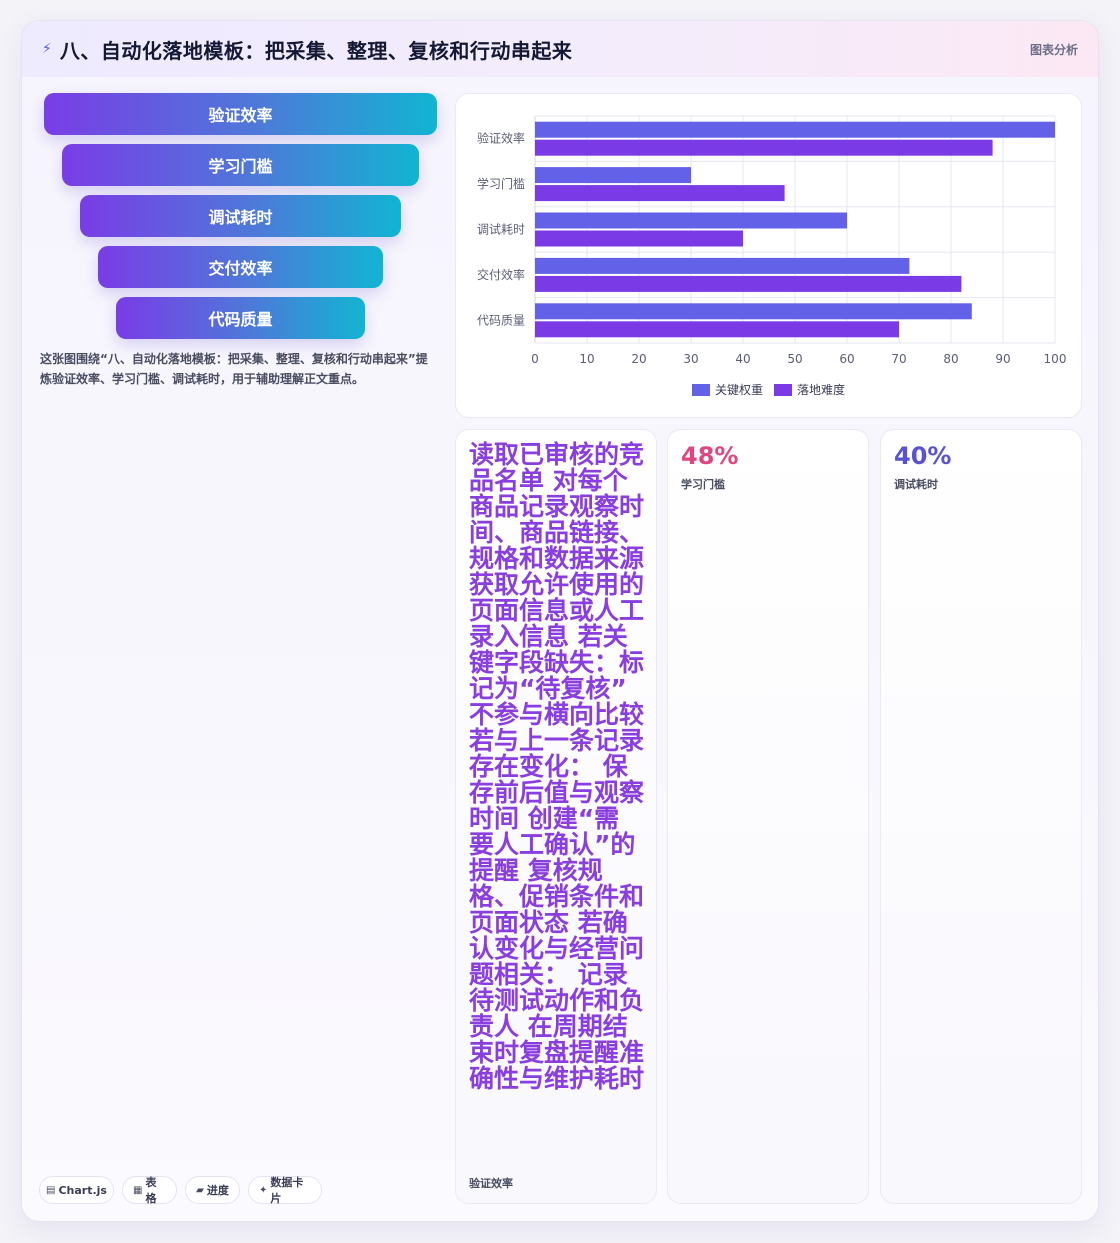 Image resolution: width=1120 pixels, height=1243 pixels. What do you see at coordinates (263, 1190) in the screenshot?
I see `sparkle-icon: ✦` at bounding box center [263, 1190].